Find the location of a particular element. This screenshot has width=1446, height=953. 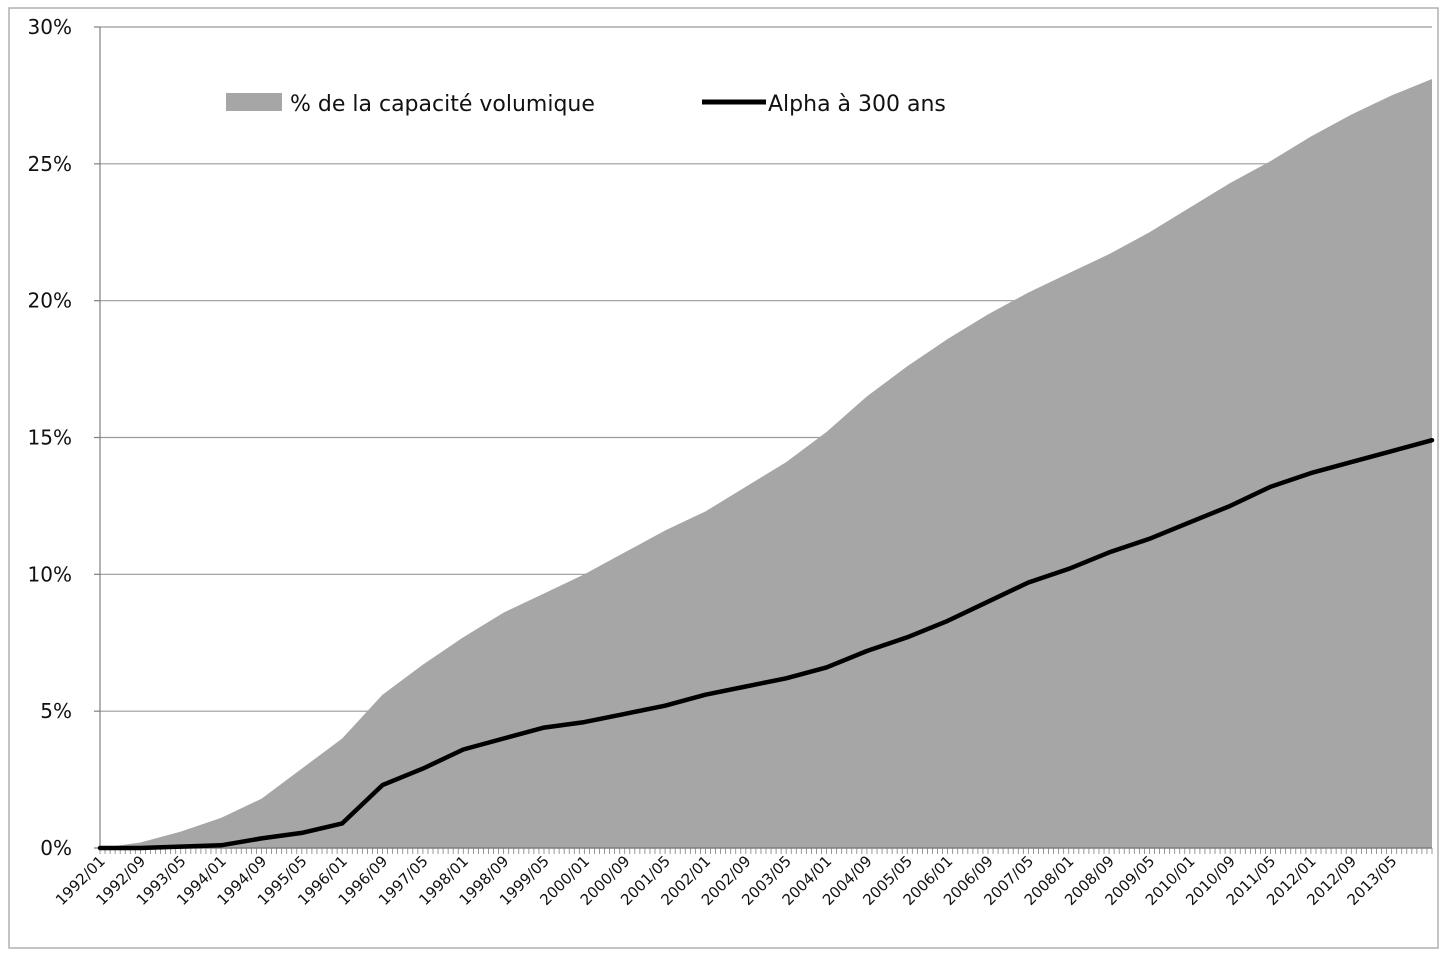

legend-label-area: % de la capacité volumique is located at coordinates (442, 104).